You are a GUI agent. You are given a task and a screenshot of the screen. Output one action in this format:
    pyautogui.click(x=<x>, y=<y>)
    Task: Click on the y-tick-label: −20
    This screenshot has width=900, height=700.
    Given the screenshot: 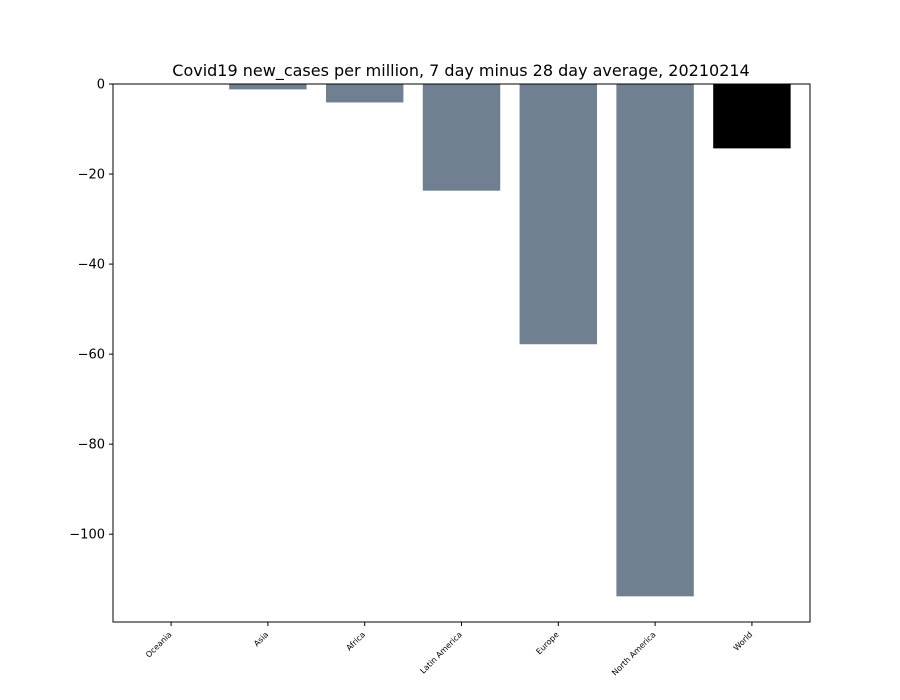 What is the action you would take?
    pyautogui.click(x=91, y=175)
    